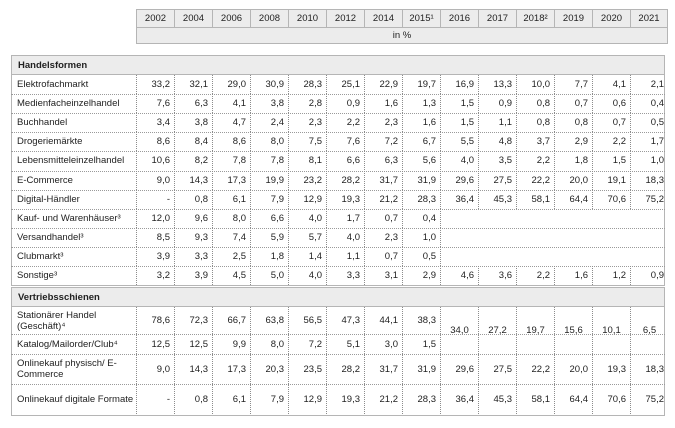  Describe the element at coordinates (421, 85) in the screenshot. I see `table-cell: 19,7` at that location.